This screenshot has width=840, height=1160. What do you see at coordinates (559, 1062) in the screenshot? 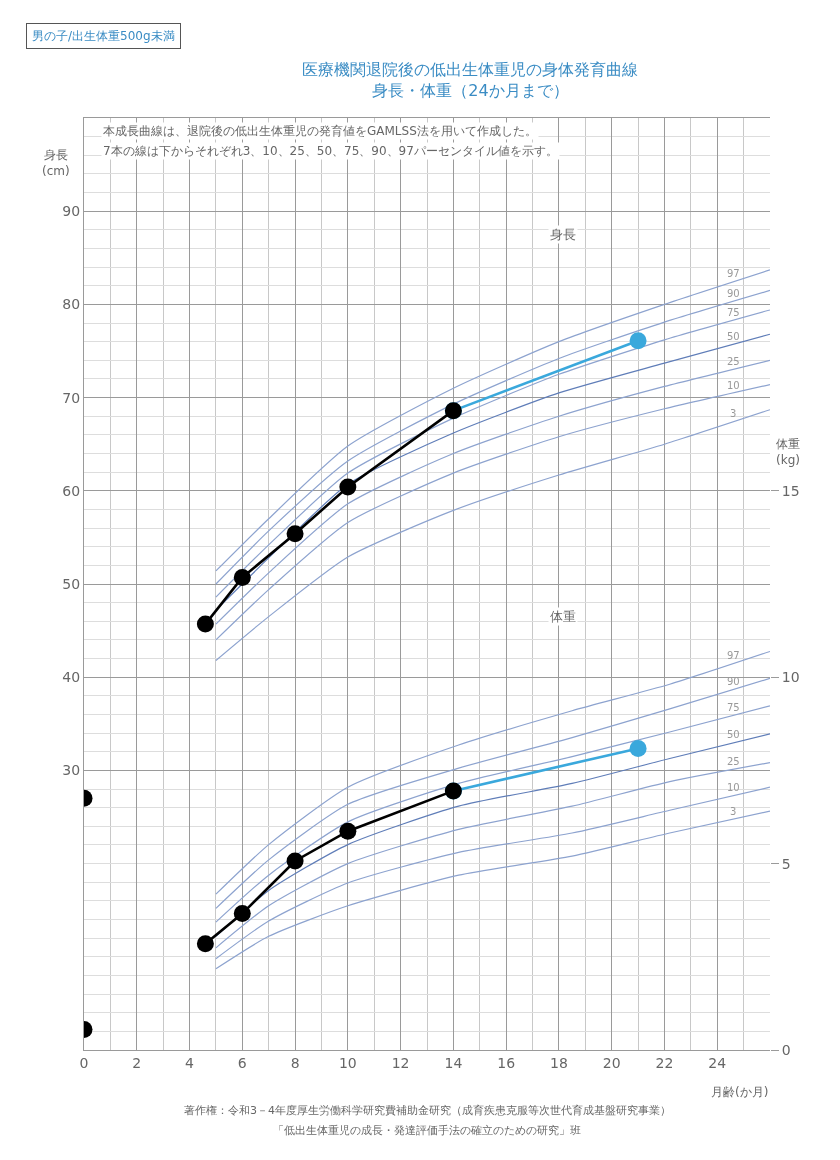
I see `x-tick-label: 18` at bounding box center [559, 1062].